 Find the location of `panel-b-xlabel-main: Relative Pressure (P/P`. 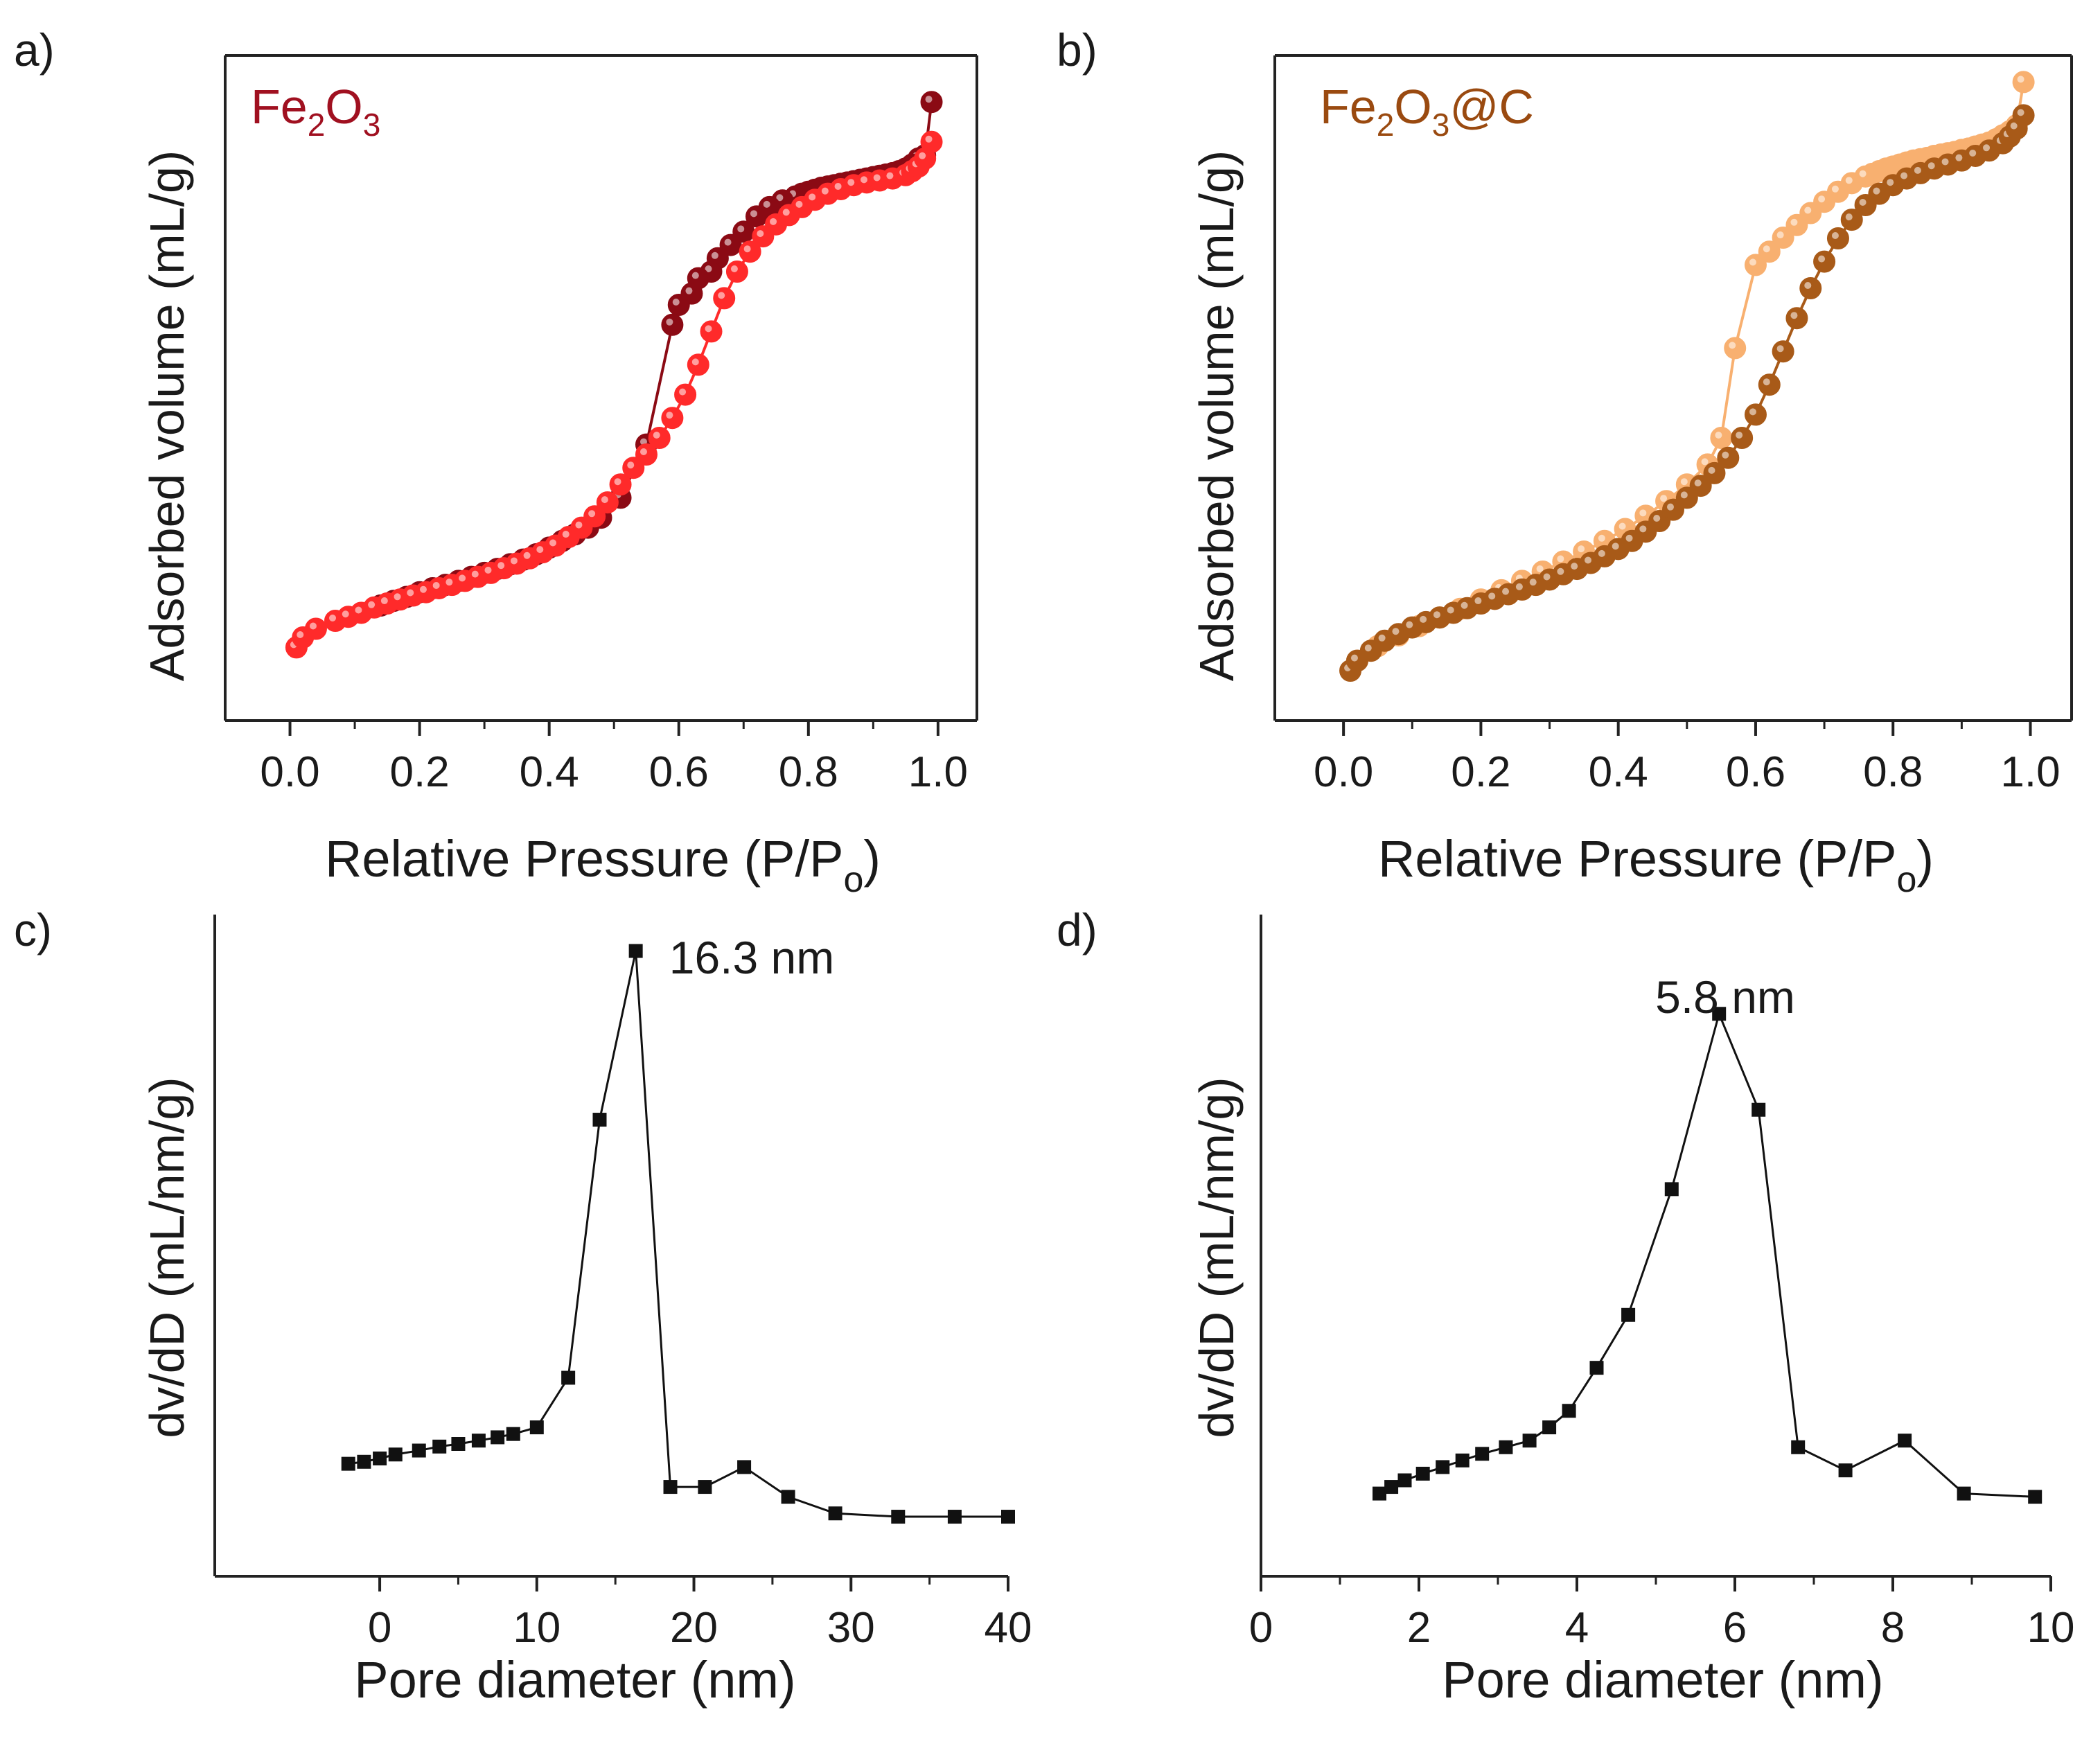

panel-b-xlabel-main: Relative Pressure (P/P is located at coordinates (1637, 859).